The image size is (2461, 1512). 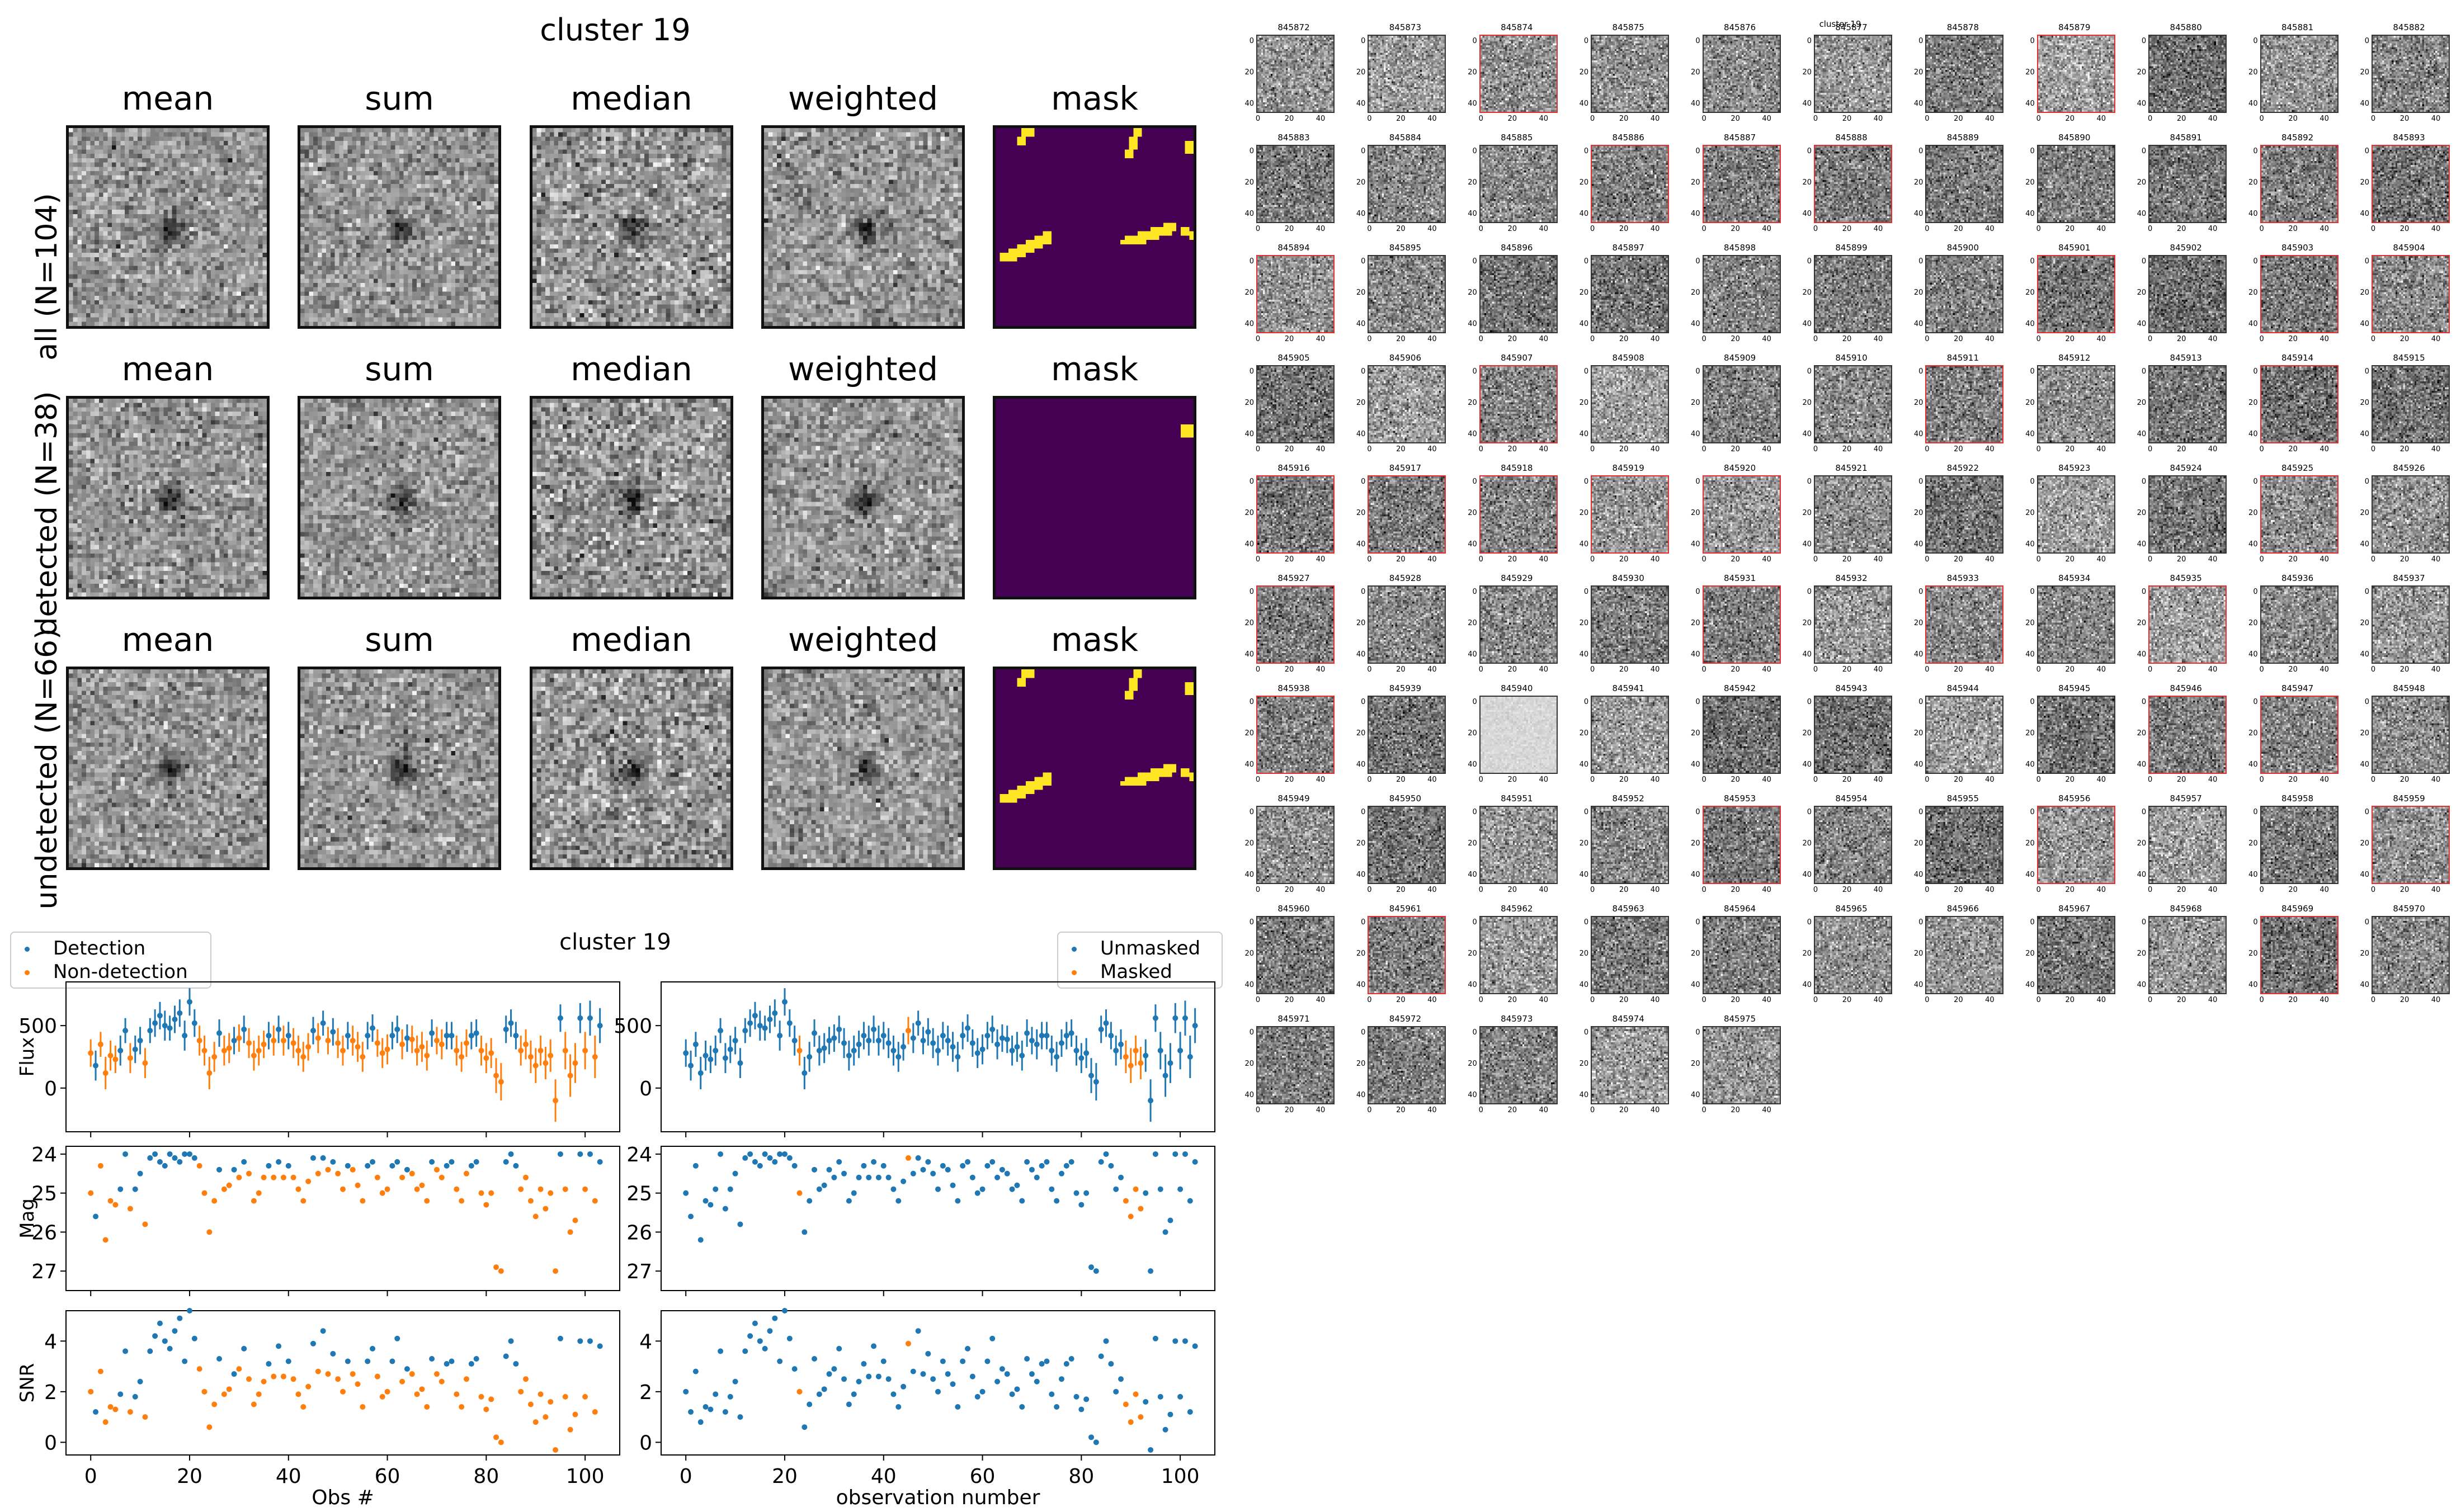 What do you see at coordinates (2074, 578) in the screenshot?
I see `thumbnail-id: 845934` at bounding box center [2074, 578].